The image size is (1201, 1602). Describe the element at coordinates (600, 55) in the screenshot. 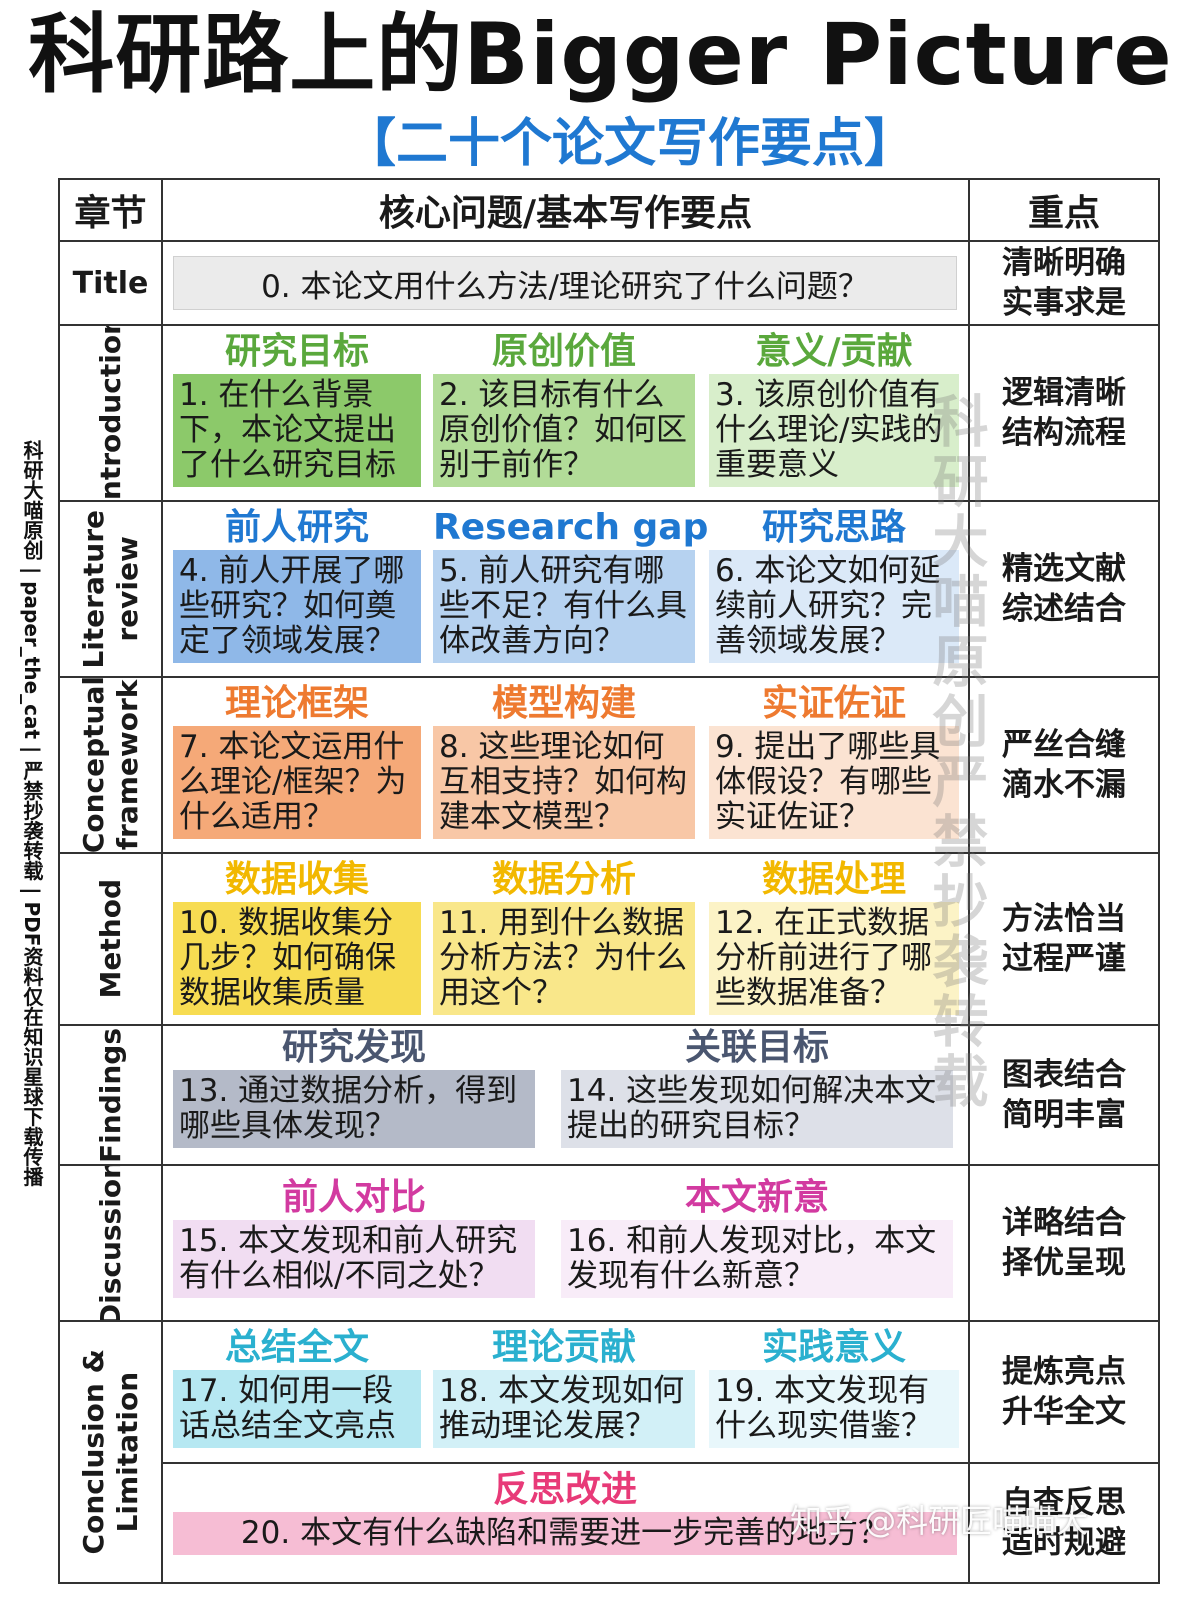

I see `page-title: 科研路上的Bigger Picture` at that location.